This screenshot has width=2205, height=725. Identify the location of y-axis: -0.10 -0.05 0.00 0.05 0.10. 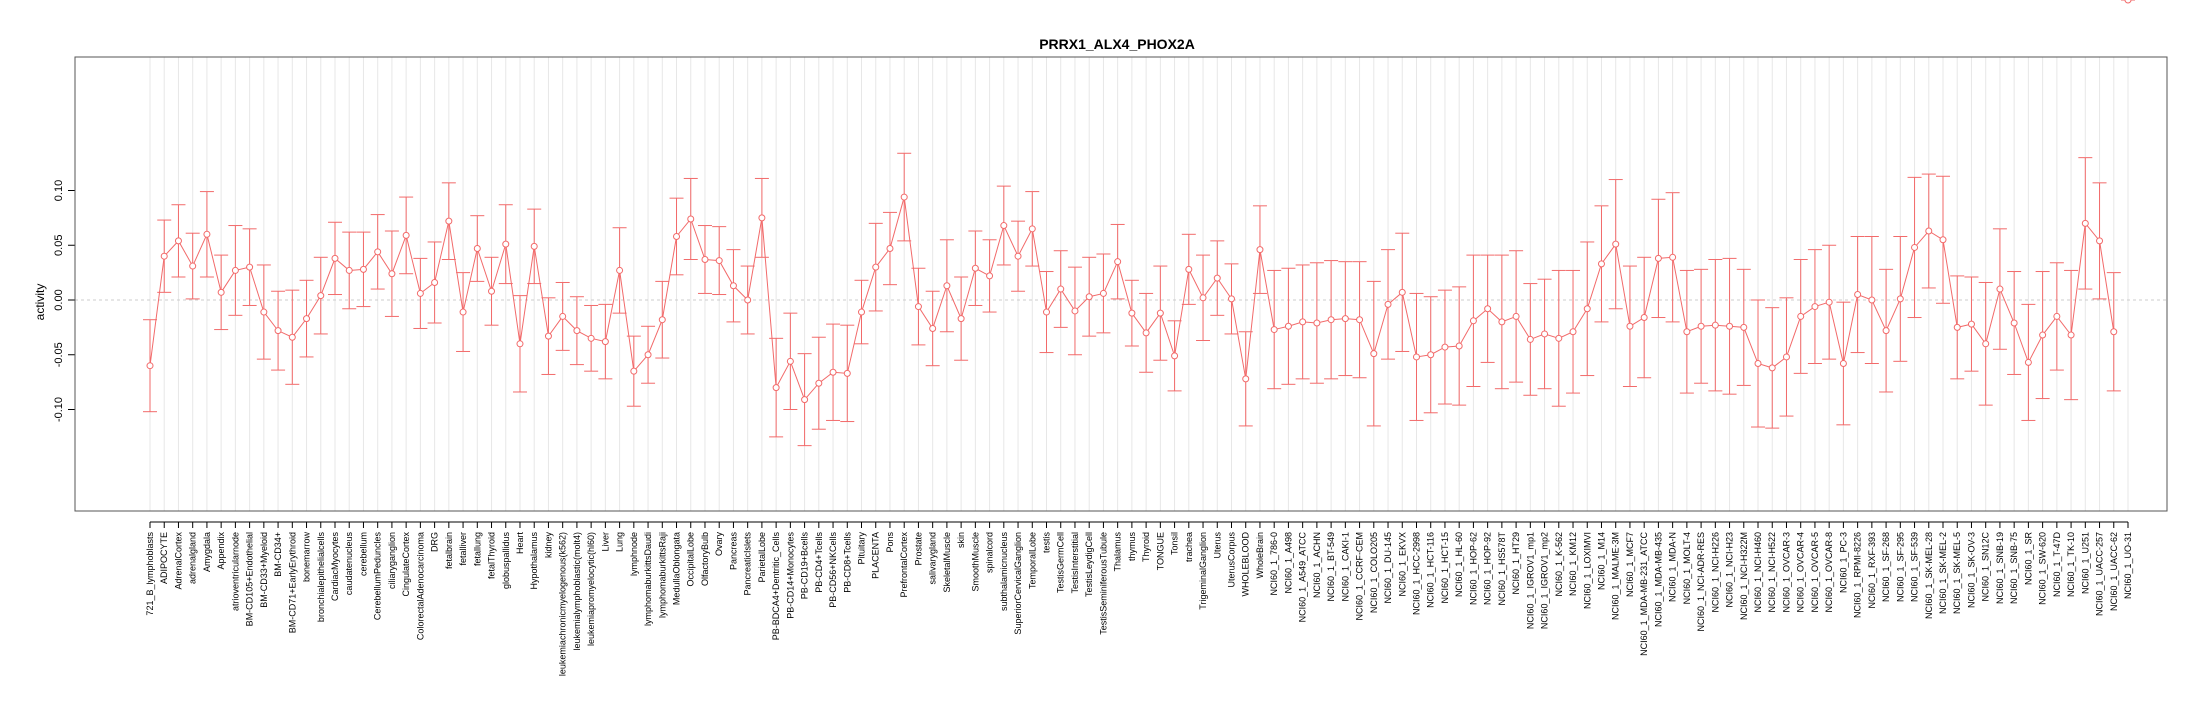
(64, 301).